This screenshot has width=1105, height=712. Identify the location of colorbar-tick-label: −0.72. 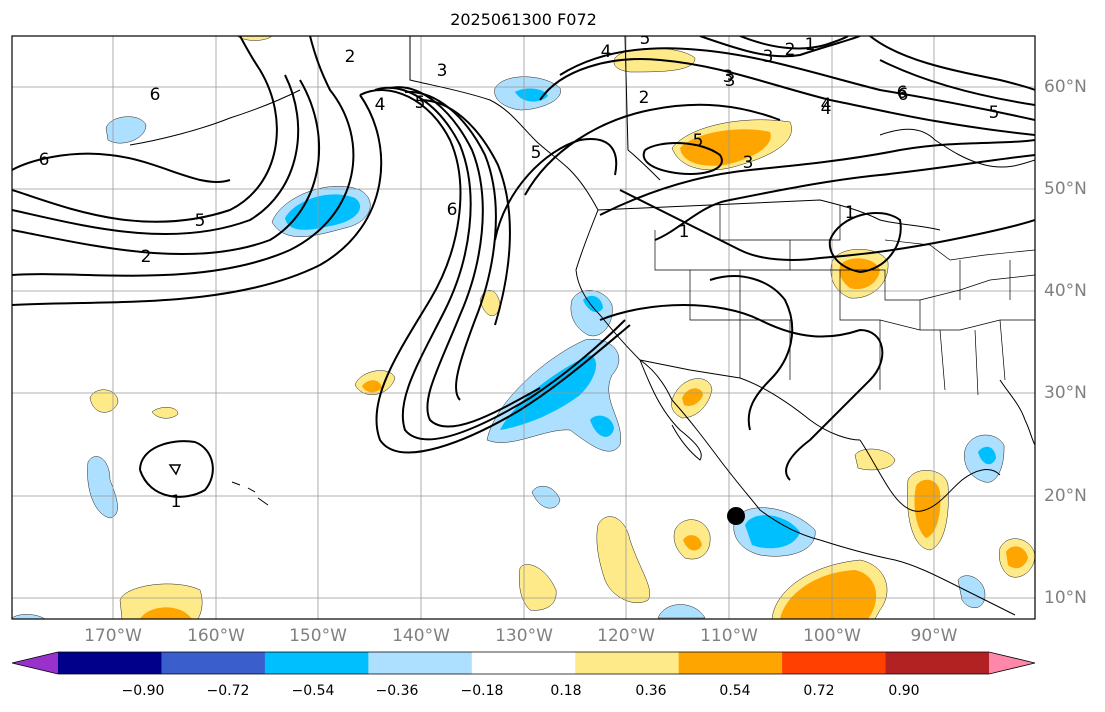
(228, 691).